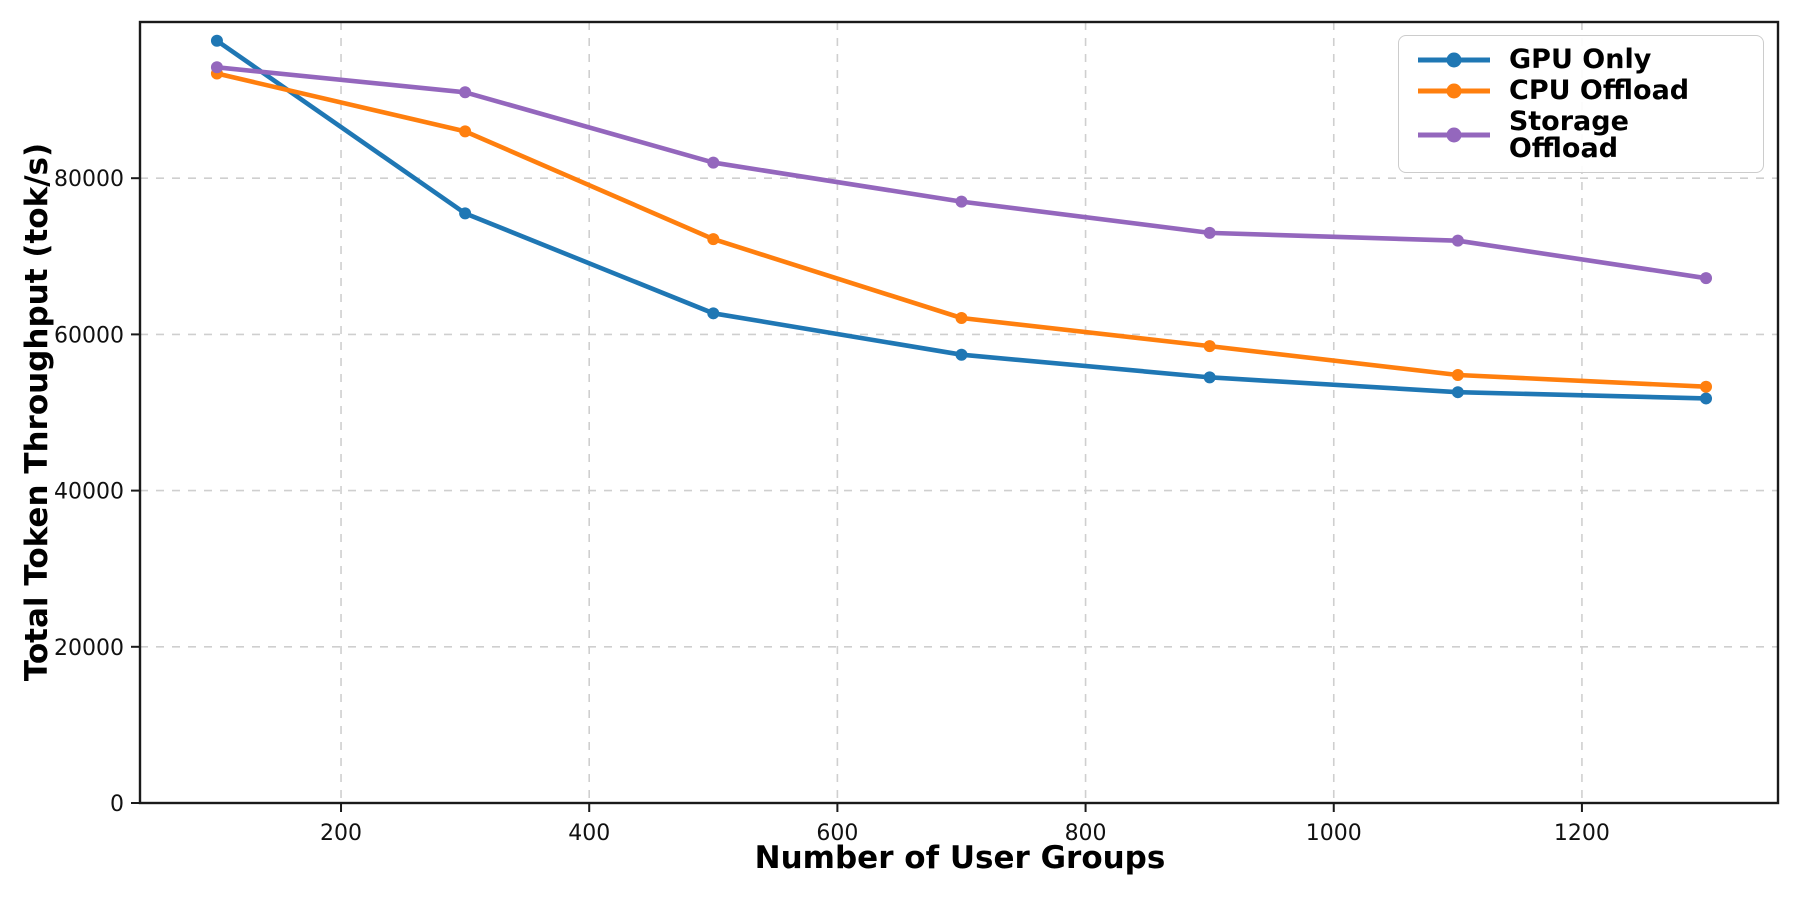 This screenshot has height=900, width=1800. What do you see at coordinates (1568, 135) in the screenshot?
I see `legend-label: Storage Offload` at bounding box center [1568, 135].